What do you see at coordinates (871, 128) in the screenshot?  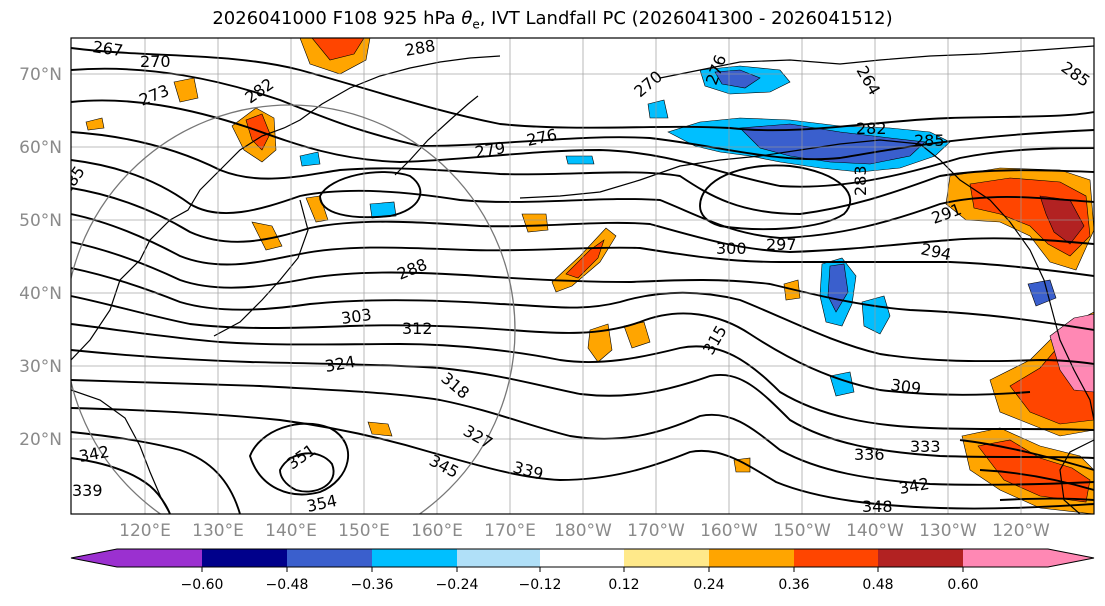 I see `contour-label: 282` at bounding box center [871, 128].